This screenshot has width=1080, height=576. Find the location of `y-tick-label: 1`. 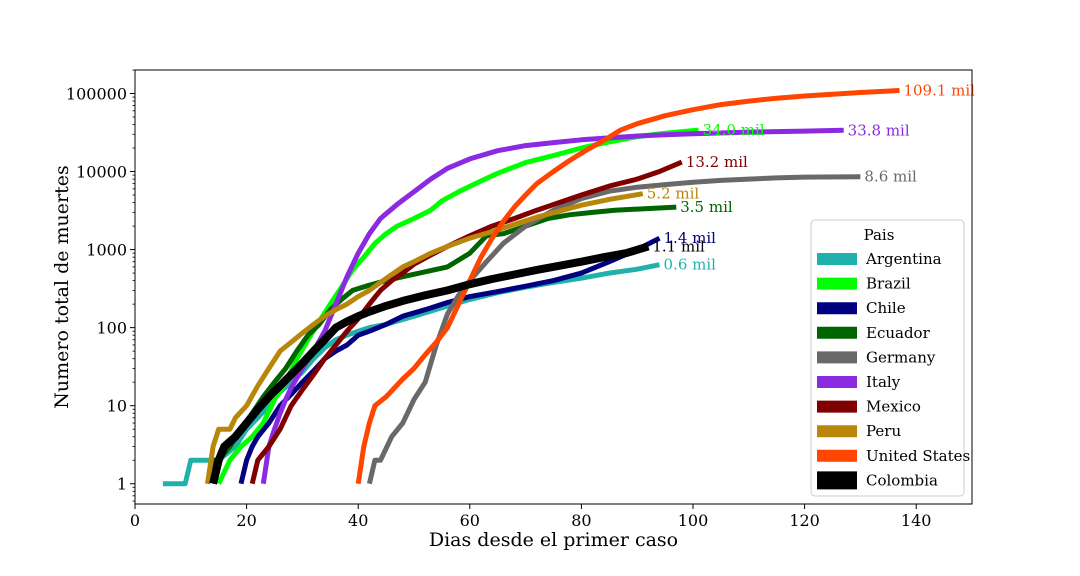

y-tick-label: 1 is located at coordinates (122, 484).